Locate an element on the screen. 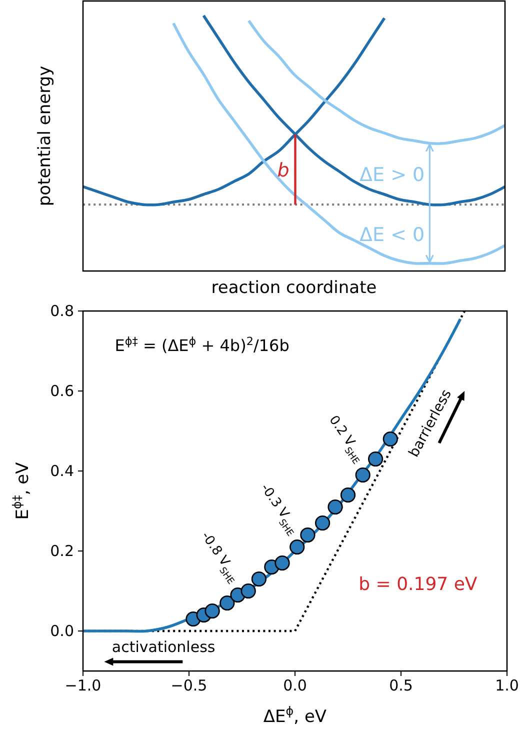  y-tick-label: 0.0 is located at coordinates (62, 631).